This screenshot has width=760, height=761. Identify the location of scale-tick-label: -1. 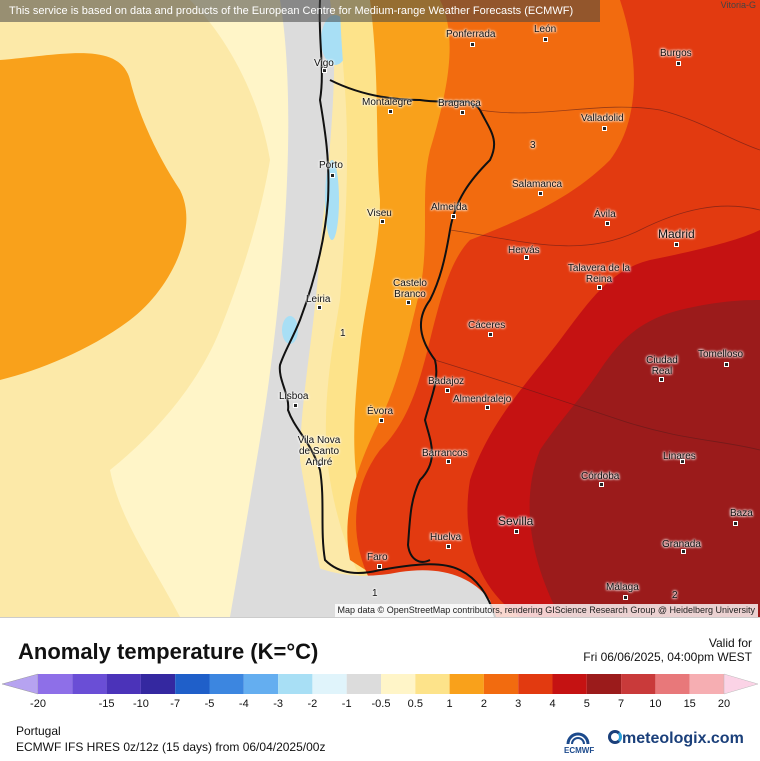
(346, 704).